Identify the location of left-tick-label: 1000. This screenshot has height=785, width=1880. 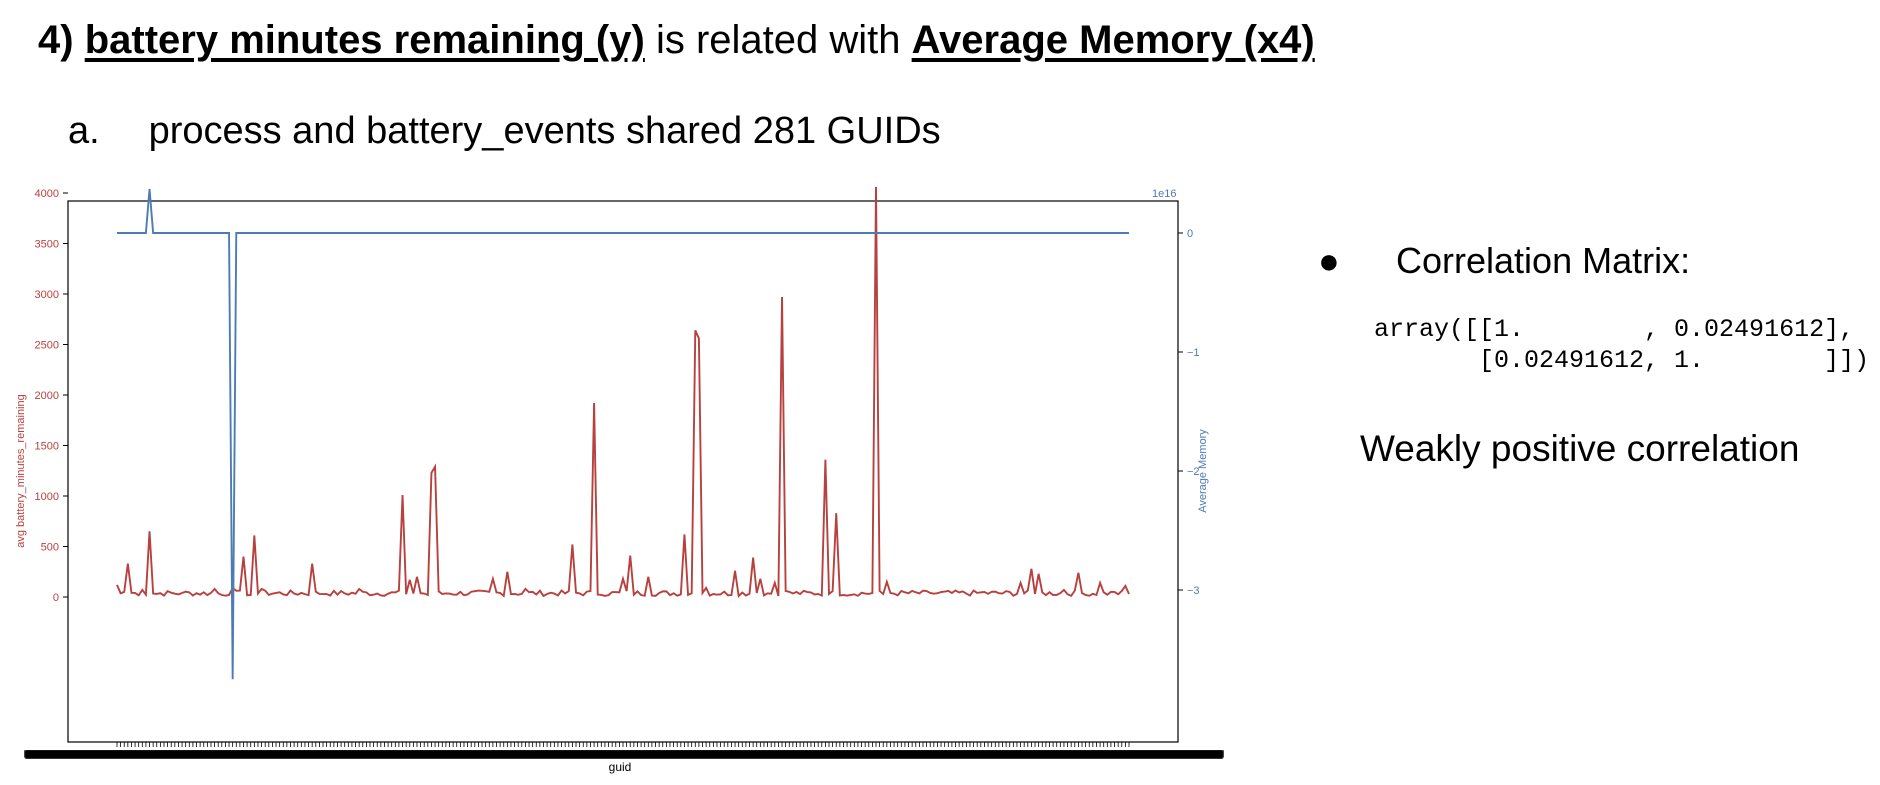
(47, 497).